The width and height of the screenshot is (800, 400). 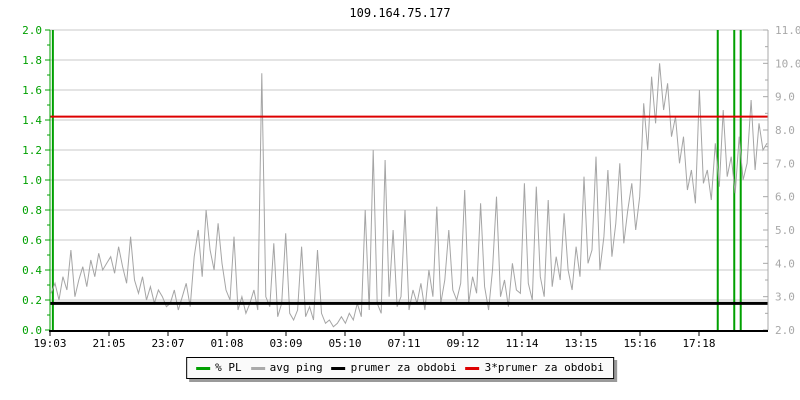 What do you see at coordinates (338, 368) in the screenshot?
I see `avg-period-color-swatch` at bounding box center [338, 368].